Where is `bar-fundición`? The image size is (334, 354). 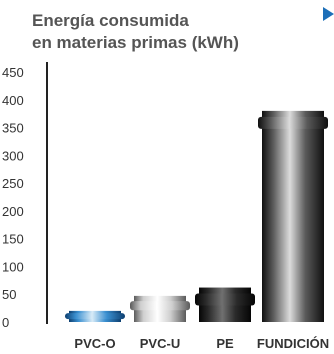
bar-fundición is located at coordinates (293, 216).